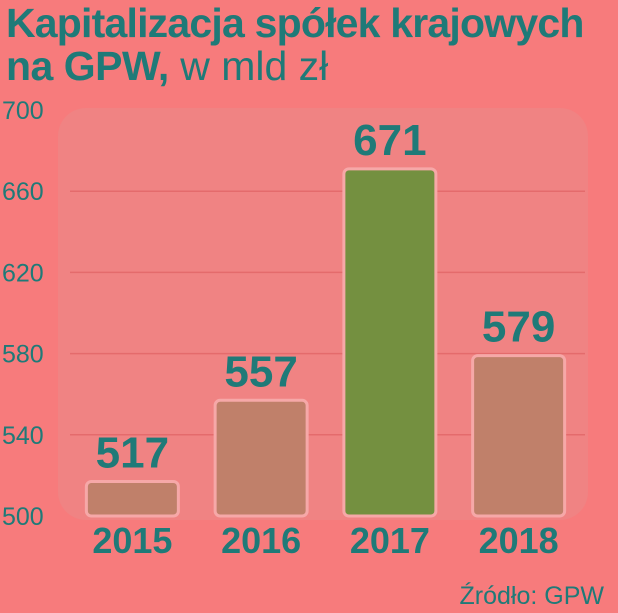 The image size is (618, 613). What do you see at coordinates (23, 355) in the screenshot?
I see `y-tick-label: 580` at bounding box center [23, 355].